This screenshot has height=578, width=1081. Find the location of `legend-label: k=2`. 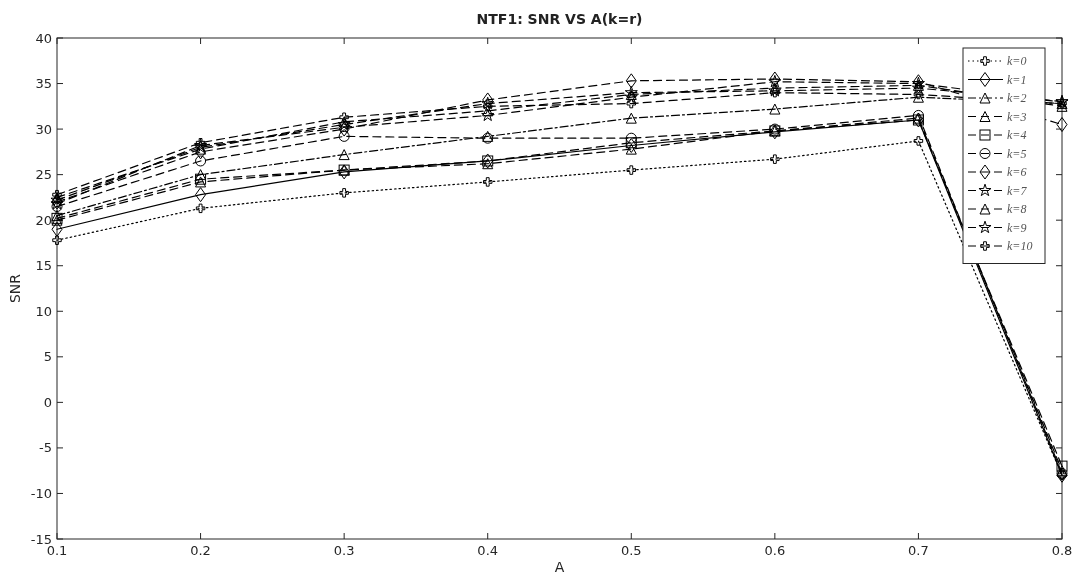

legend-label: k=2 is located at coordinates (1017, 98).